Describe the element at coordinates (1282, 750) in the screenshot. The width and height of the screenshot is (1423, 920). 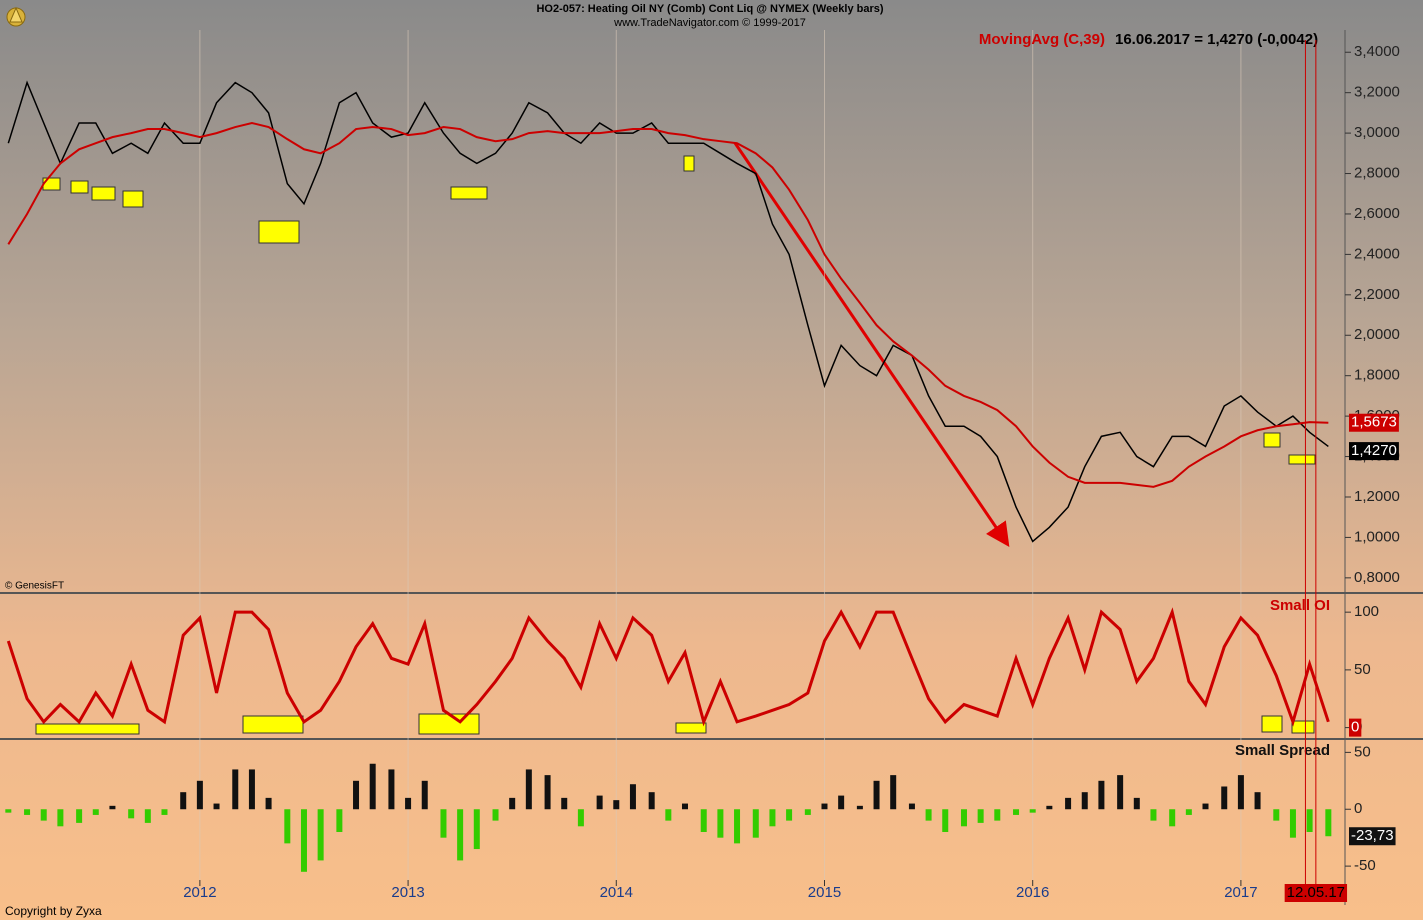
I see `series-name: Small Spread` at that location.